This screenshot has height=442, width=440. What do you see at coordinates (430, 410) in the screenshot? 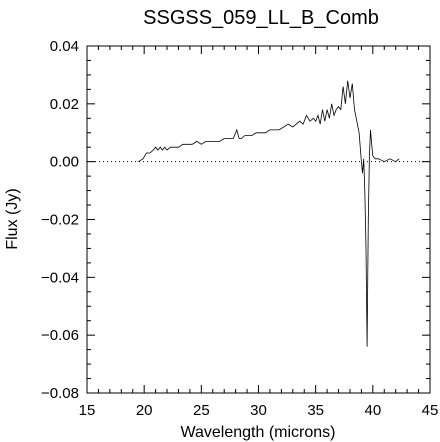
I see `x-tick-label: 45` at bounding box center [430, 410].